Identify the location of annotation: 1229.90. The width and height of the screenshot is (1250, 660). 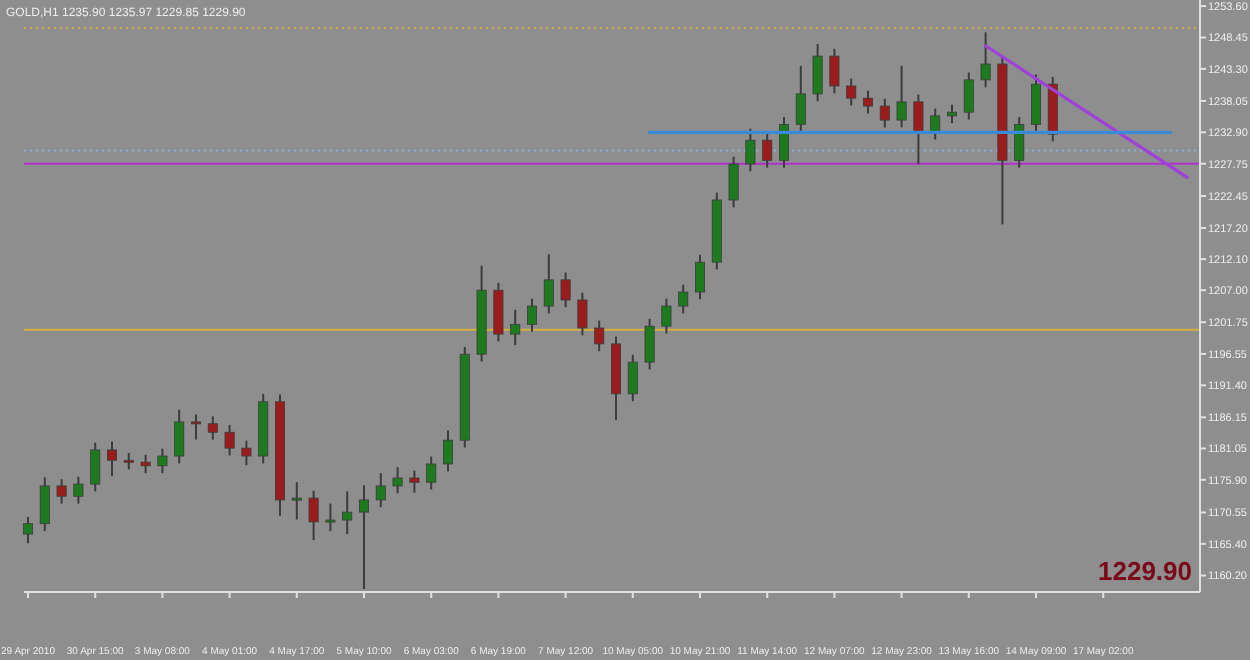
(1145, 571).